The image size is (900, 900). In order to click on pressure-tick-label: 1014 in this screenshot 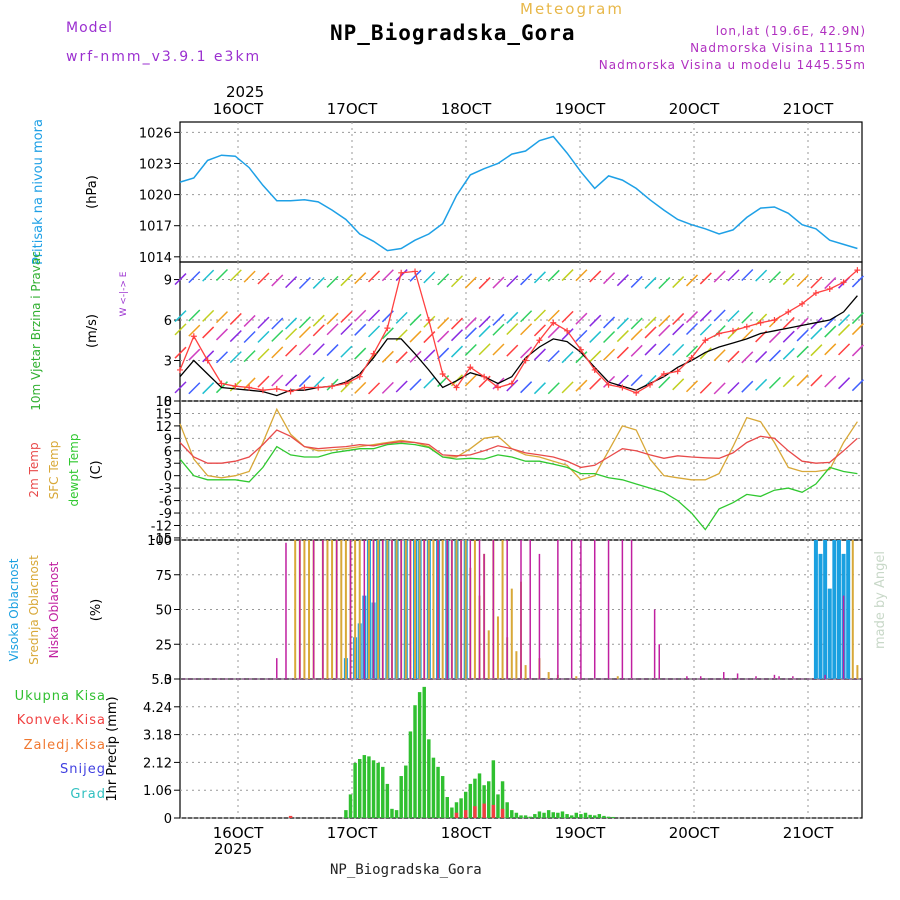, I will do `click(155, 258)`.